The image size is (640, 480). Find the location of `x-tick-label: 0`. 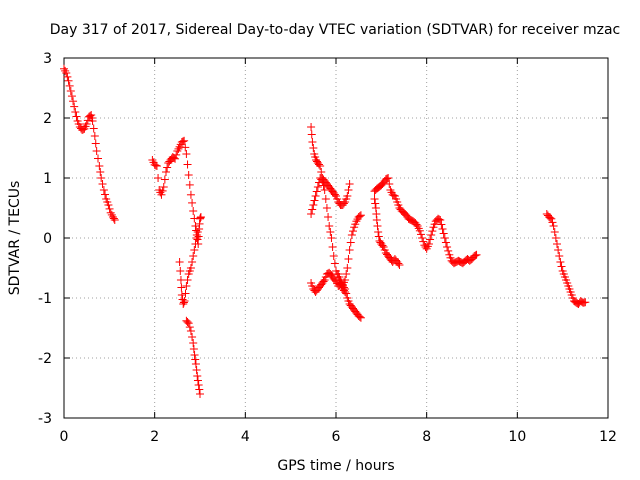

x-tick-label: 0 is located at coordinates (64, 437).